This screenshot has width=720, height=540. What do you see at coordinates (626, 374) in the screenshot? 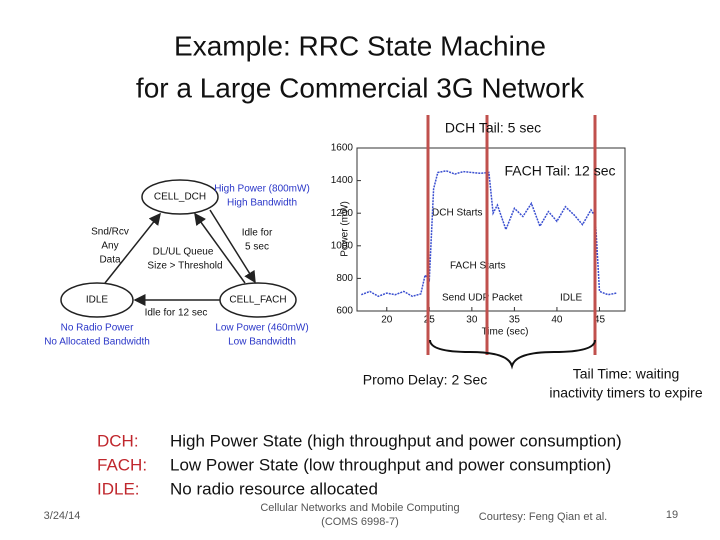
I see `callout: Tail Time: waiting` at bounding box center [626, 374].